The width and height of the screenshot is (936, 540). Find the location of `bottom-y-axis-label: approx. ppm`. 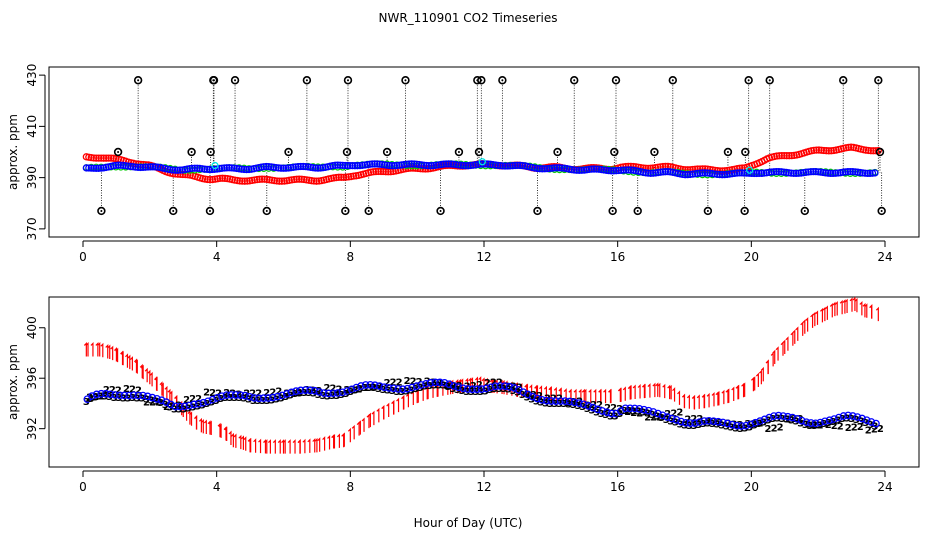

bottom-y-axis-label: approx. ppm is located at coordinates (13, 382).